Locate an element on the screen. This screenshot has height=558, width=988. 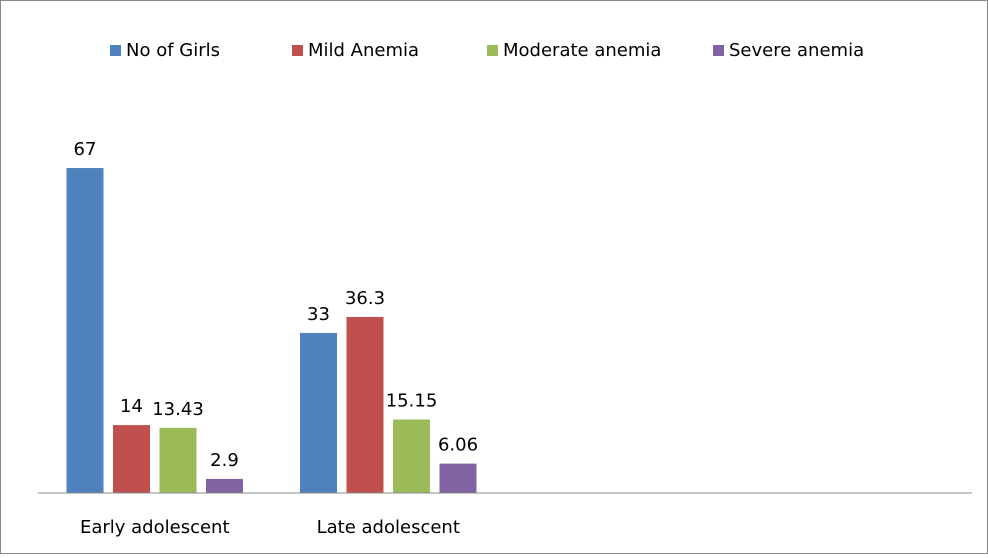
legend-label: No of Girls is located at coordinates (173, 50).